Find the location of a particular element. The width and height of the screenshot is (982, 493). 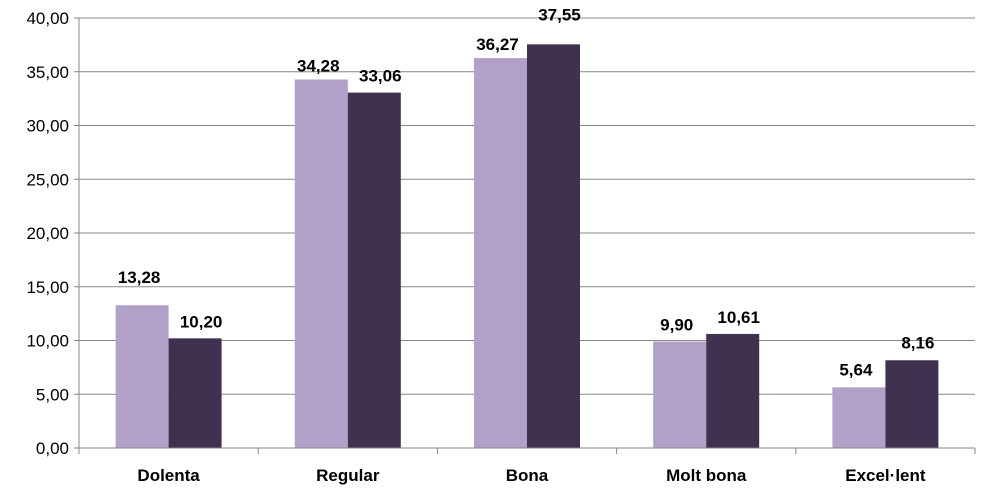

y-tick-label: 40,00 is located at coordinates (47, 18).